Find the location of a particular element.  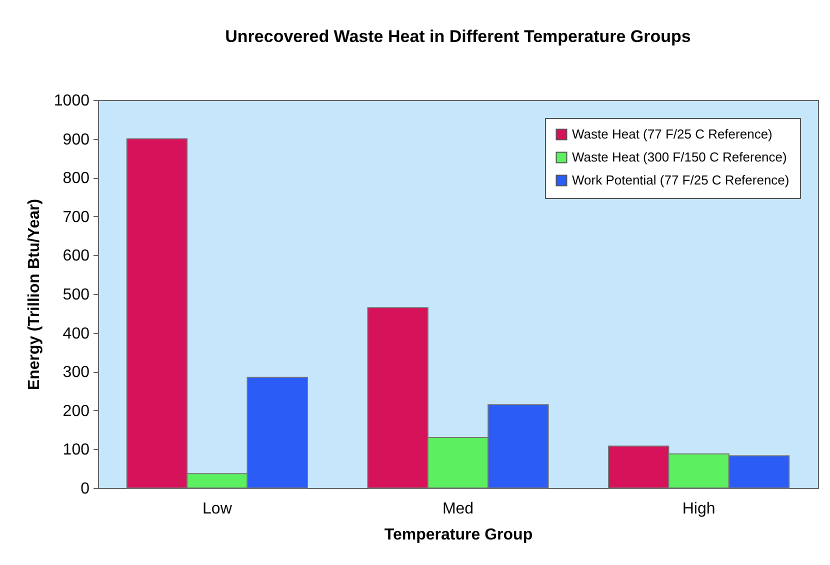

x-tick-label: Low is located at coordinates (217, 509).